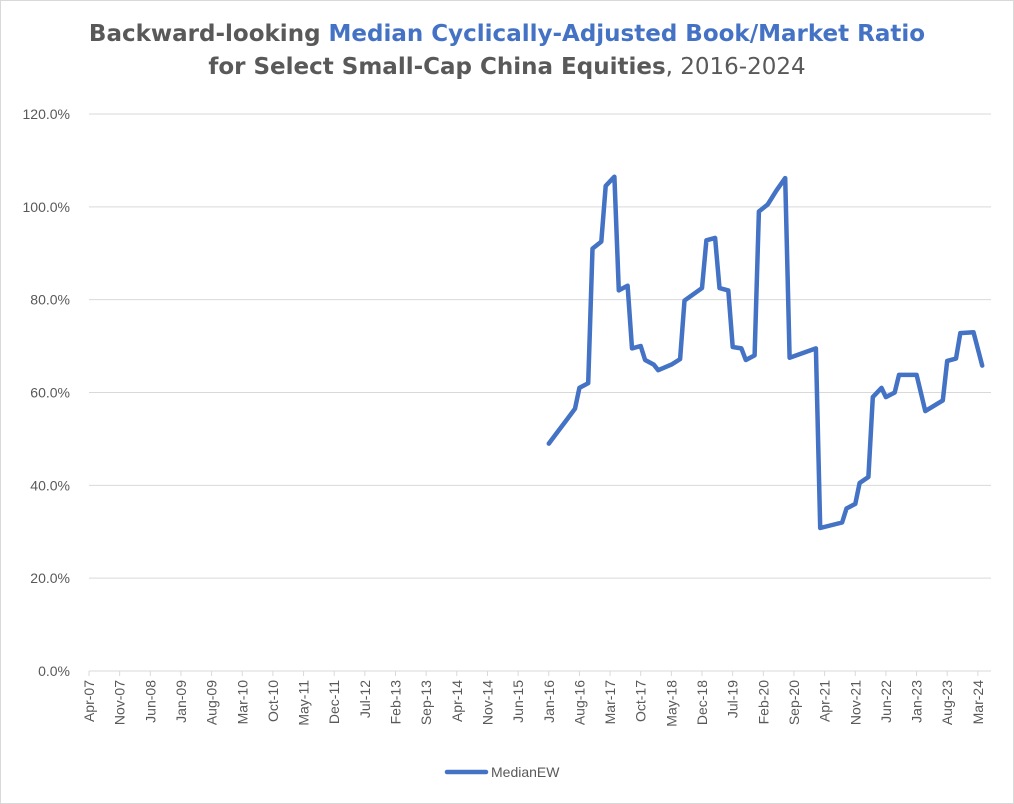 Image resolution: width=1014 pixels, height=804 pixels. Describe the element at coordinates (525, 772) in the screenshot. I see `legend-label: MedianEW` at that location.